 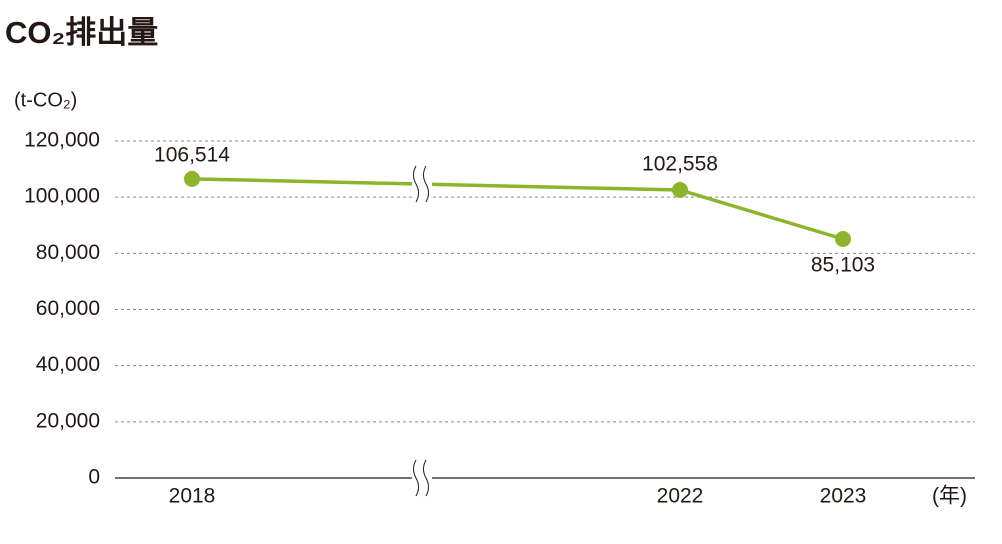 What do you see at coordinates (680, 164) in the screenshot?
I see `value-label: 102,558` at bounding box center [680, 164].